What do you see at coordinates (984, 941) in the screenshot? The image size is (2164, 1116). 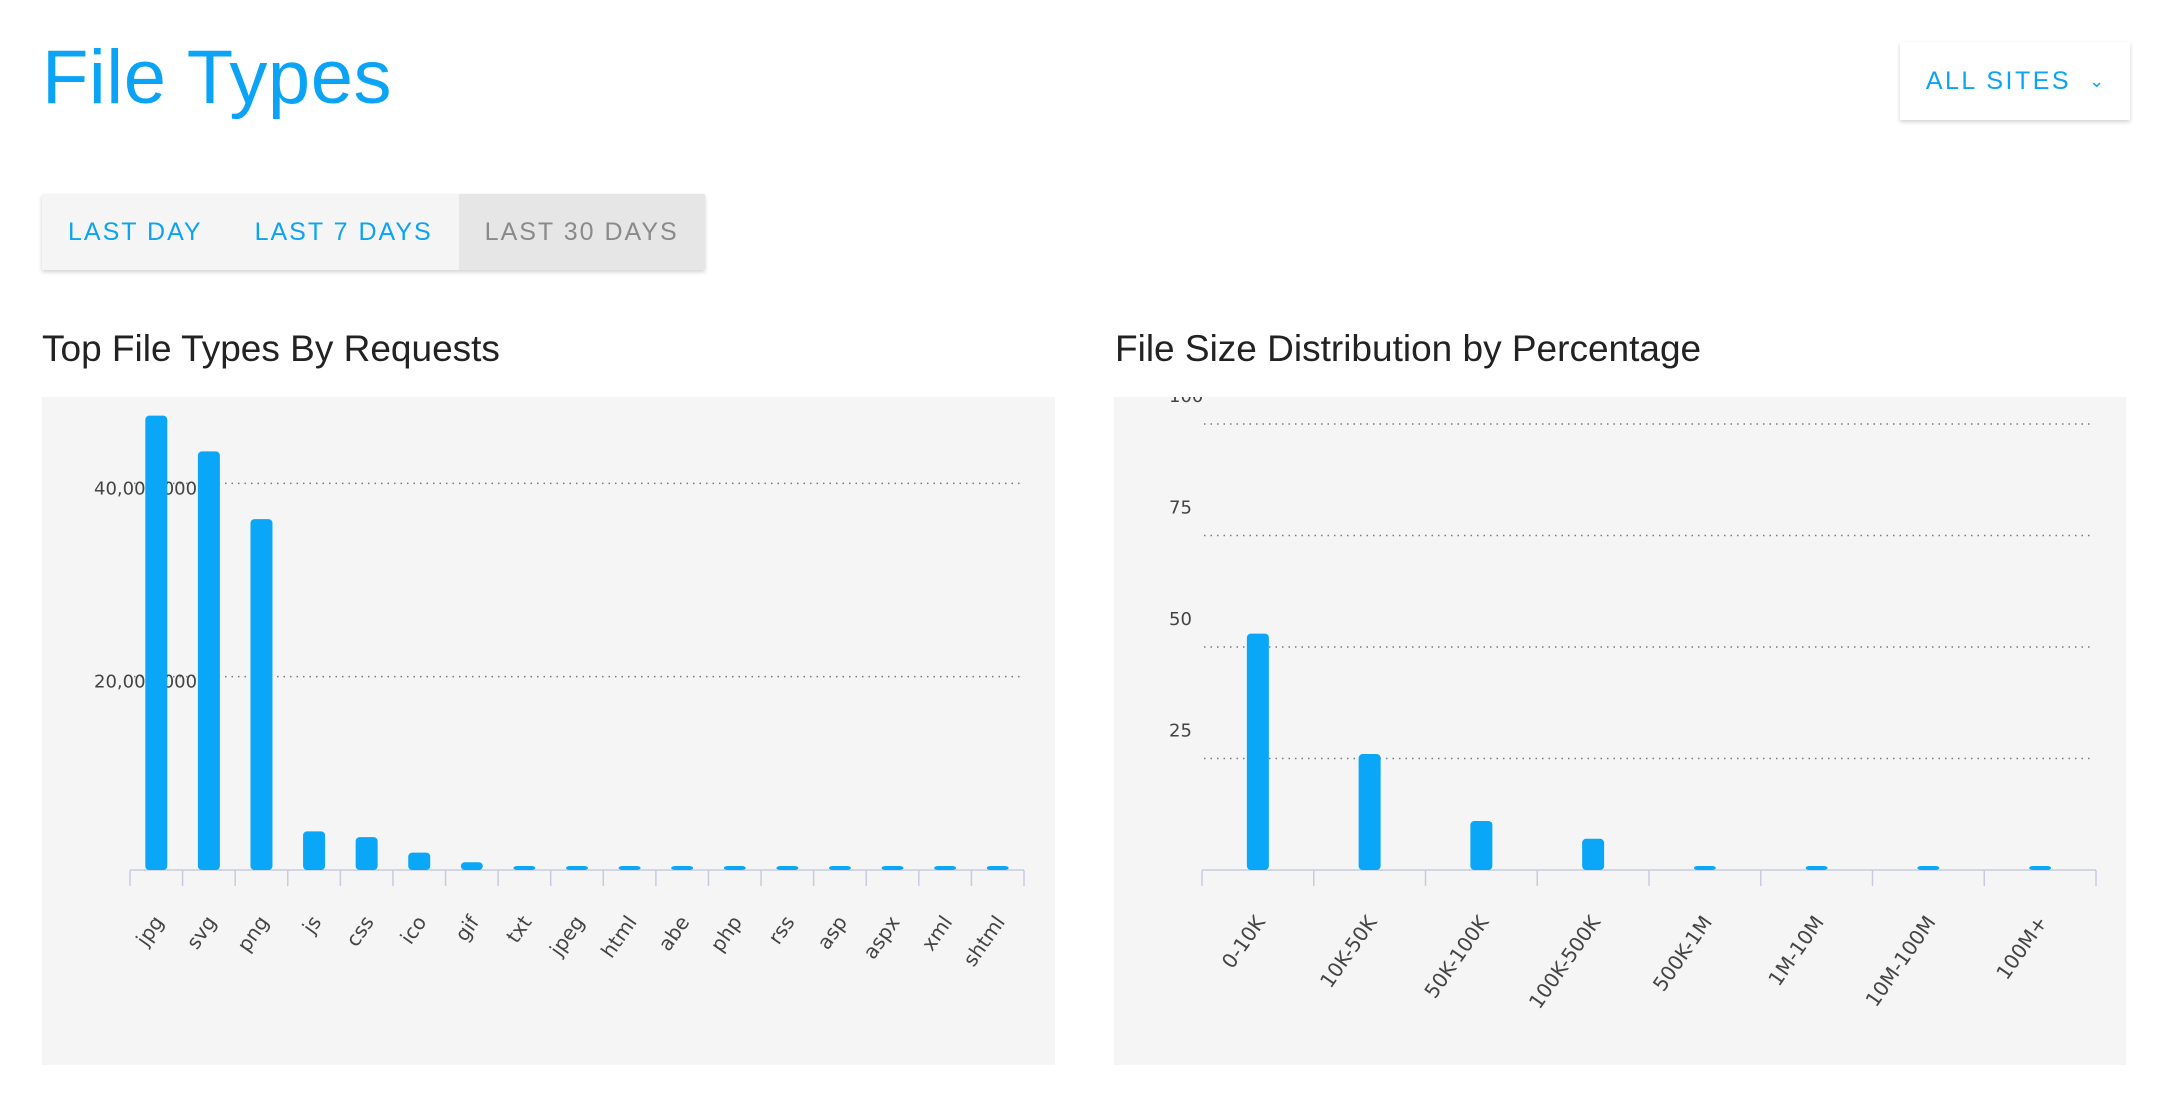 I see `x-tick-label: shtml` at bounding box center [984, 941].